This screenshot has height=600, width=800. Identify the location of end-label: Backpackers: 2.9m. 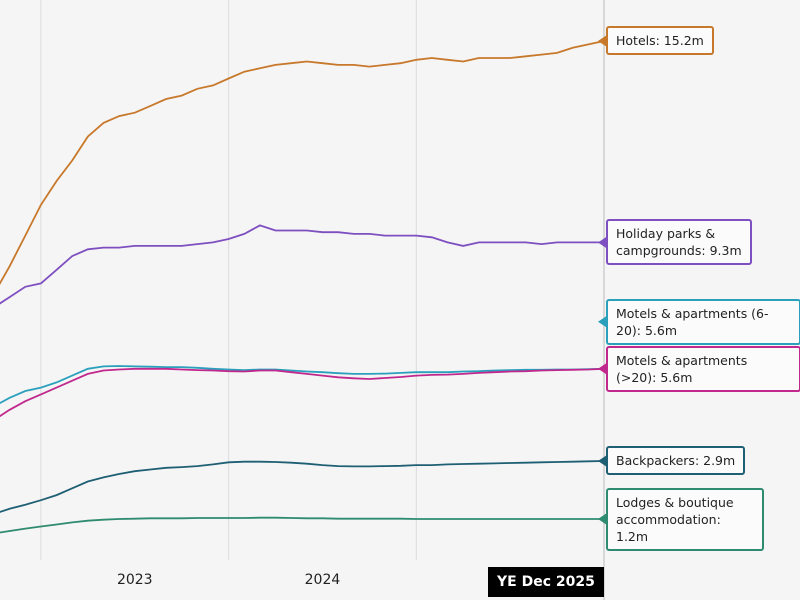
(676, 461).